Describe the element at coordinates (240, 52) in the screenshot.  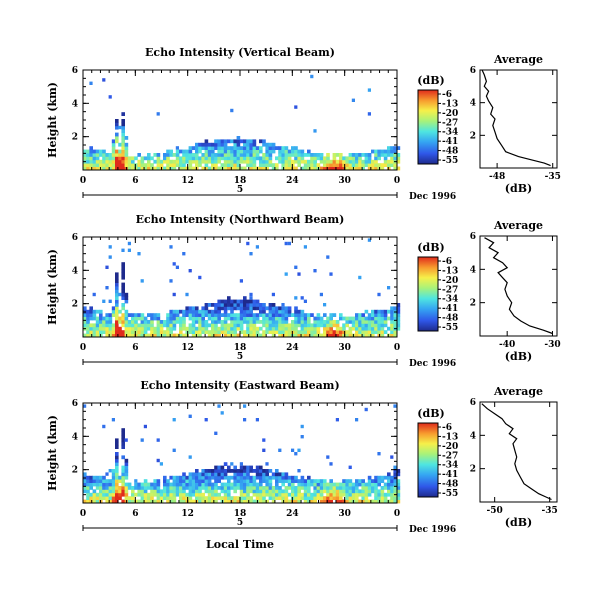
I see `panel-title: Echo Intensity (Vertical Beam)` at that location.